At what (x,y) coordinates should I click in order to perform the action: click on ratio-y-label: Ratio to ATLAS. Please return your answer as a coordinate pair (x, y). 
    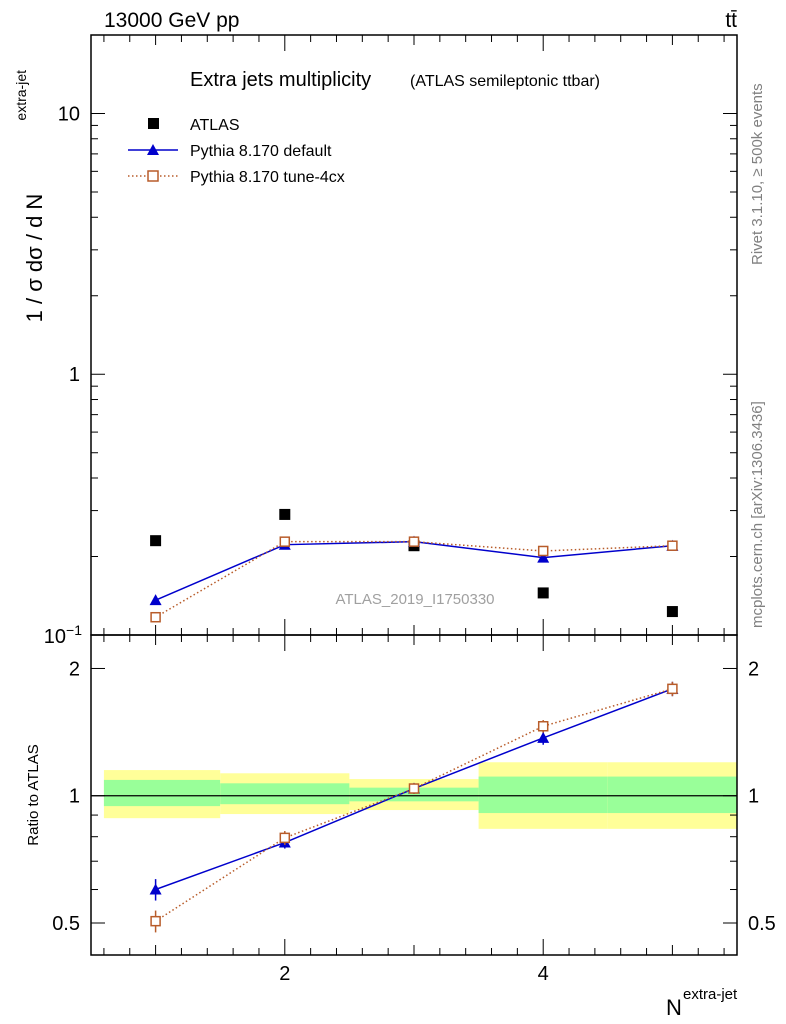
    Looking at the image, I should click on (33, 794).